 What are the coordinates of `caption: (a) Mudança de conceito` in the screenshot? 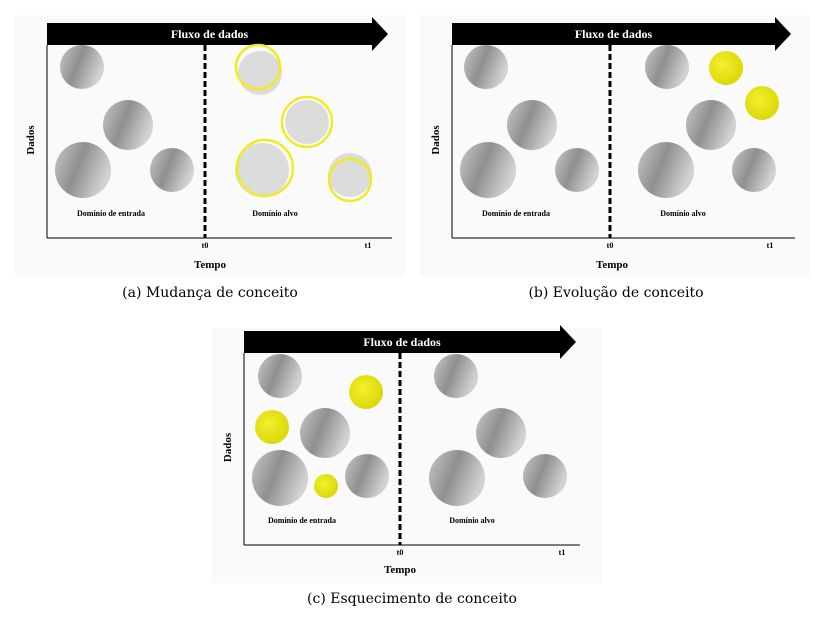 It's located at (210, 293).